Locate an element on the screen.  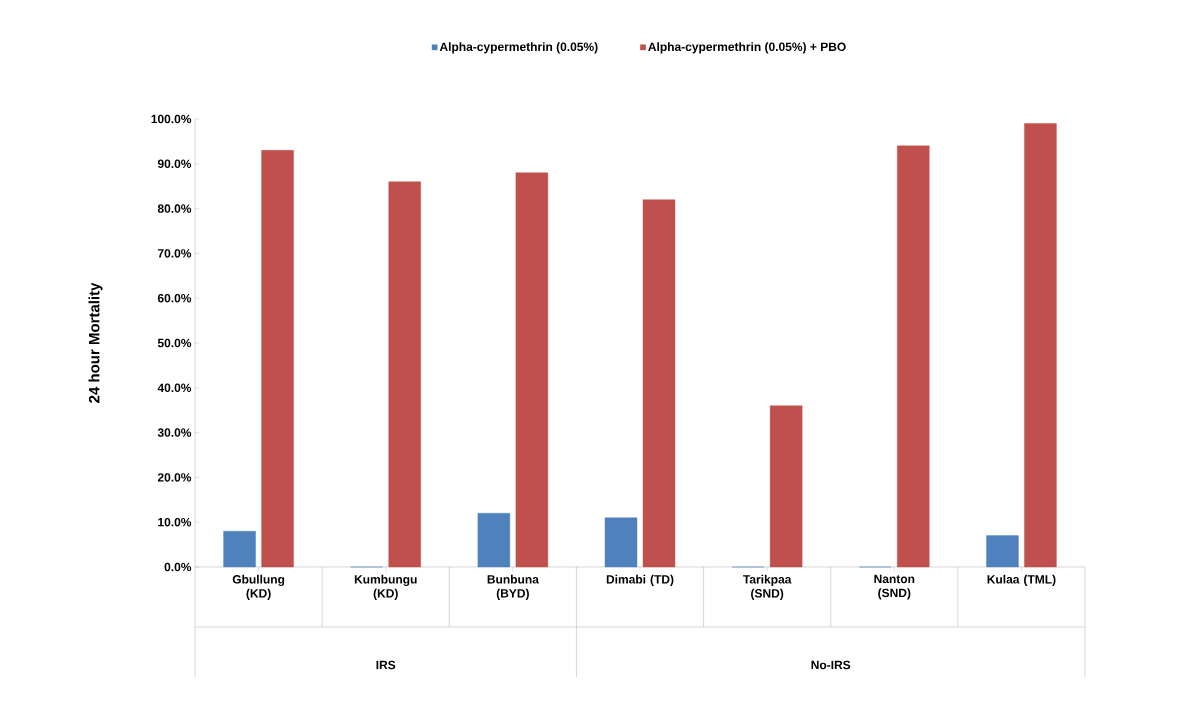
y-axis-title: 24 hour Mortality is located at coordinates (95, 342).